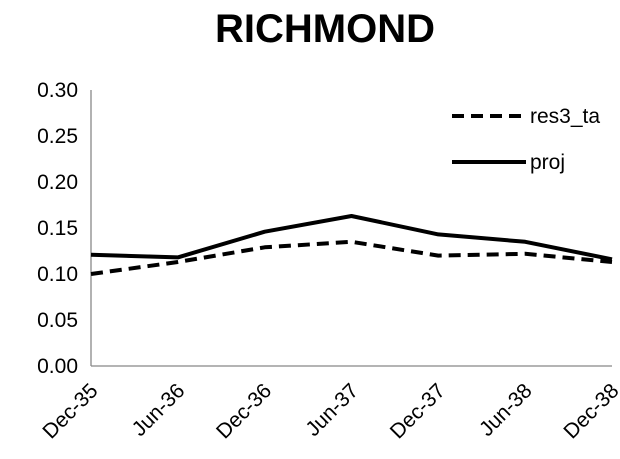  I want to click on legend-label-res3_ta: res3_ta, so click(565, 116).